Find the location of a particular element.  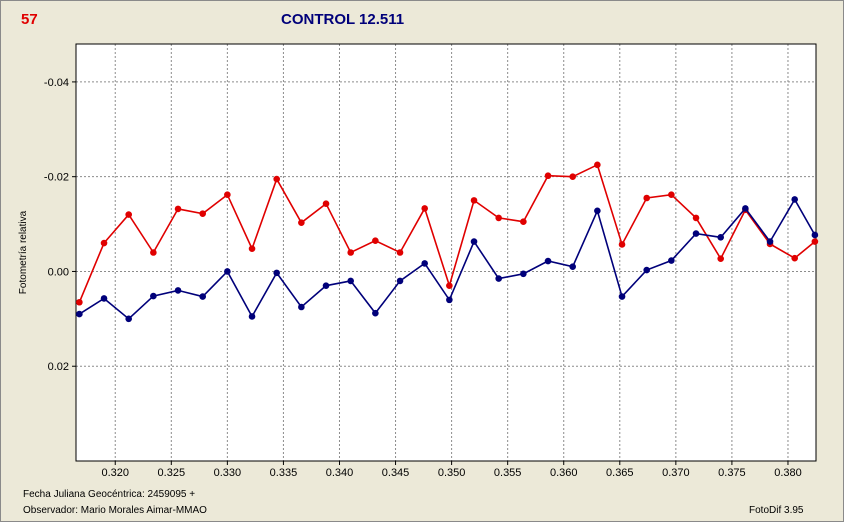

x-tick-label: 0.345 is located at coordinates (396, 473).